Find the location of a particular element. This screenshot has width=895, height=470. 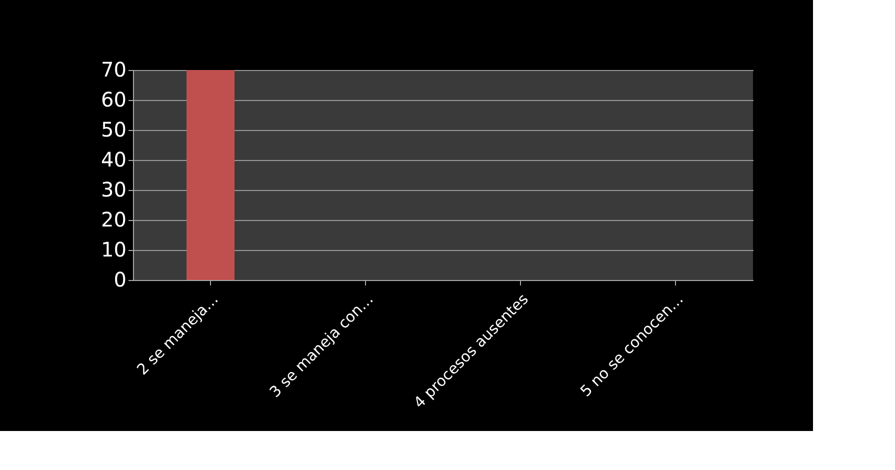

y-tick-label: 60 is located at coordinates (113, 100).